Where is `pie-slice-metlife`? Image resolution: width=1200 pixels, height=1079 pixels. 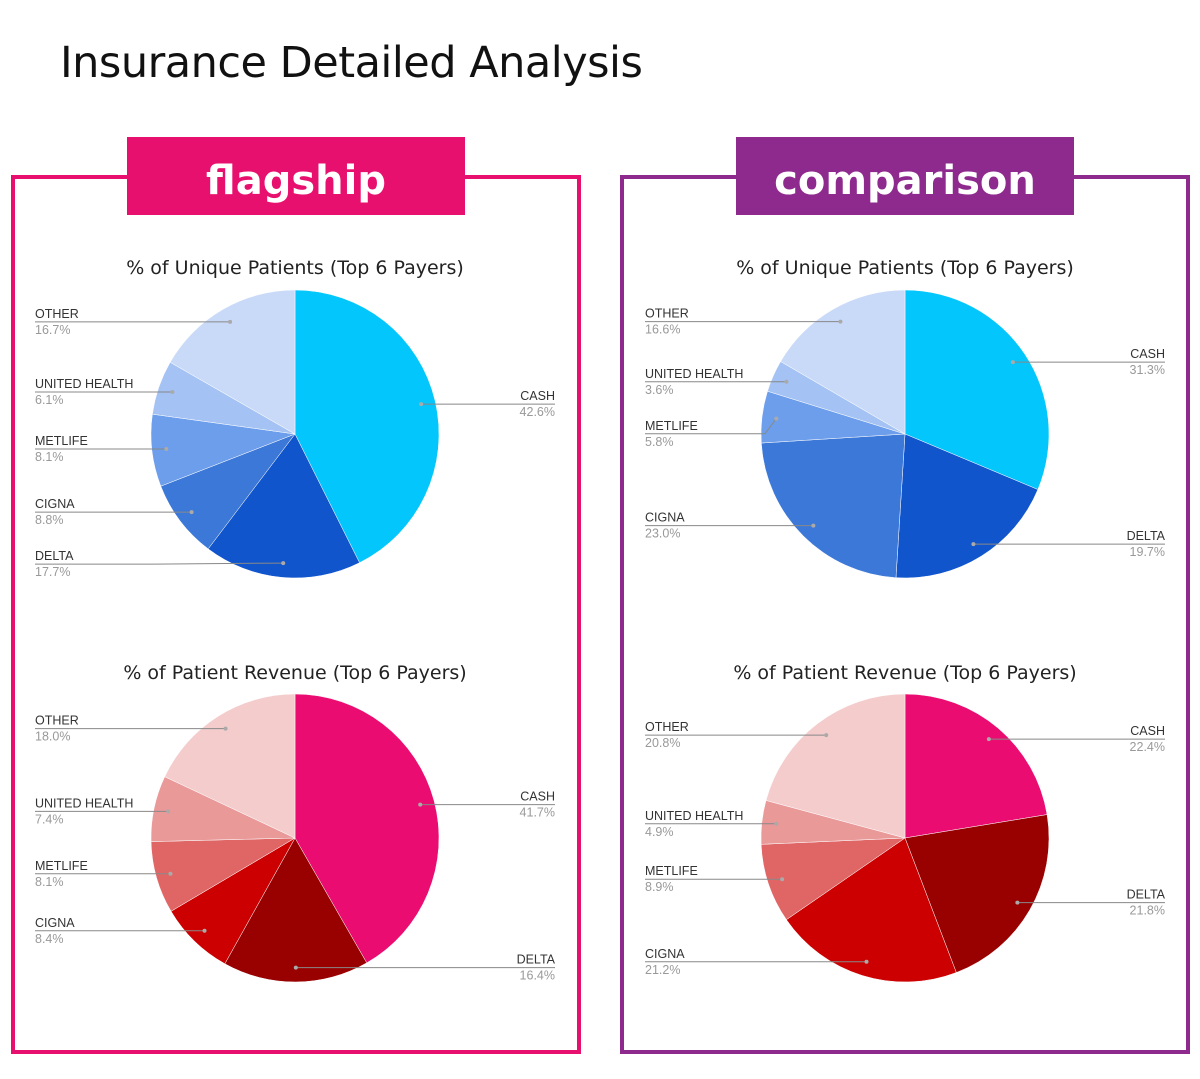 pie-slice-metlife is located at coordinates (833, 879).